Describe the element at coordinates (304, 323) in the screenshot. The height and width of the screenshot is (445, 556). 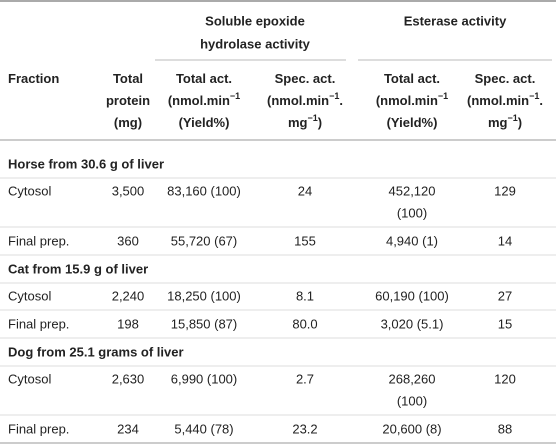
I see `cell: 80.0` at that location.